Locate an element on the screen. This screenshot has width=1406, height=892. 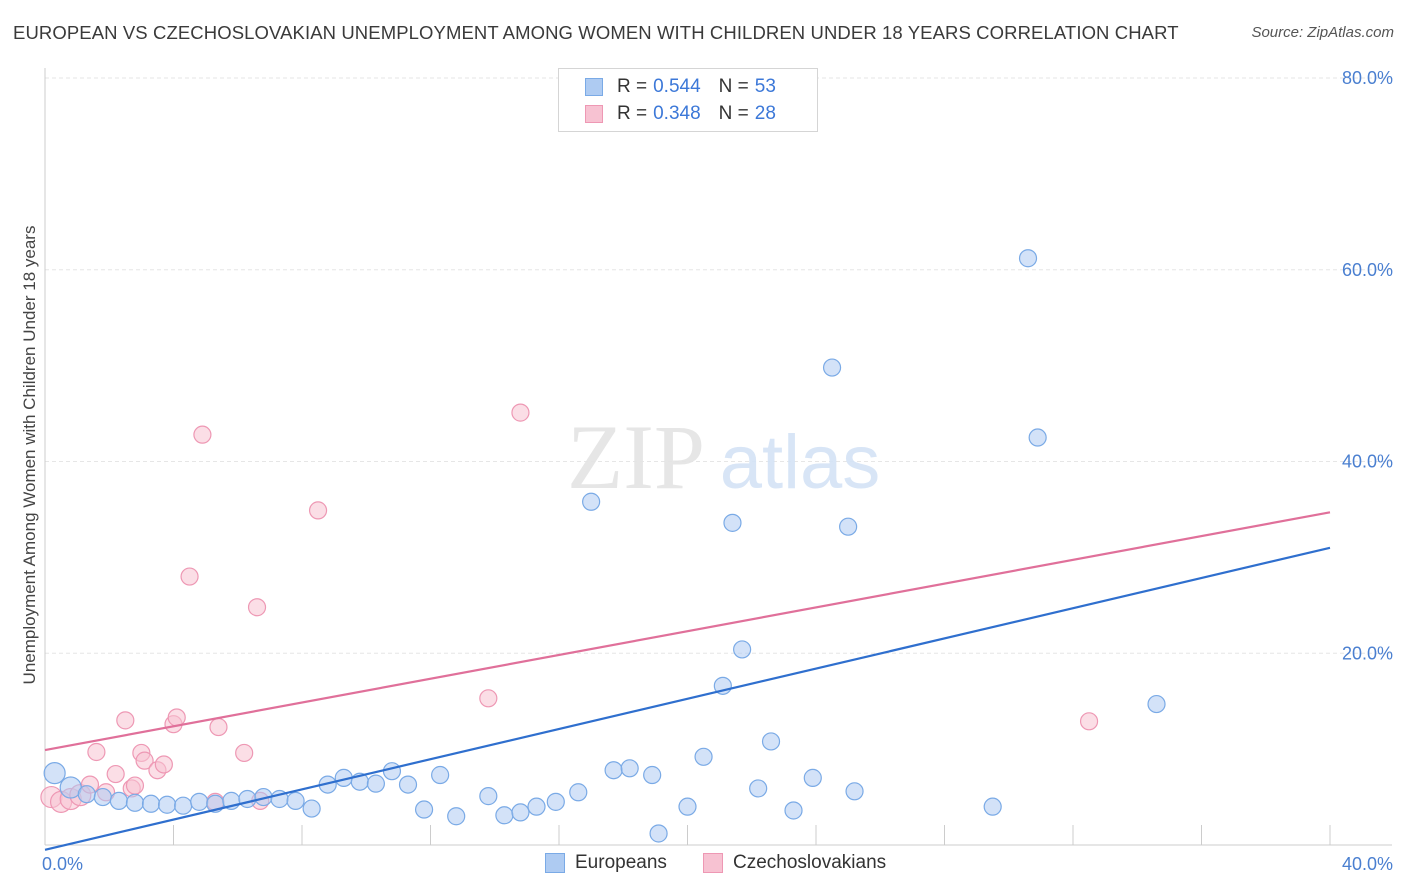
legend-row-czechoslovakians: R = 0.348 N = 28 is located at coordinates (680, 114).